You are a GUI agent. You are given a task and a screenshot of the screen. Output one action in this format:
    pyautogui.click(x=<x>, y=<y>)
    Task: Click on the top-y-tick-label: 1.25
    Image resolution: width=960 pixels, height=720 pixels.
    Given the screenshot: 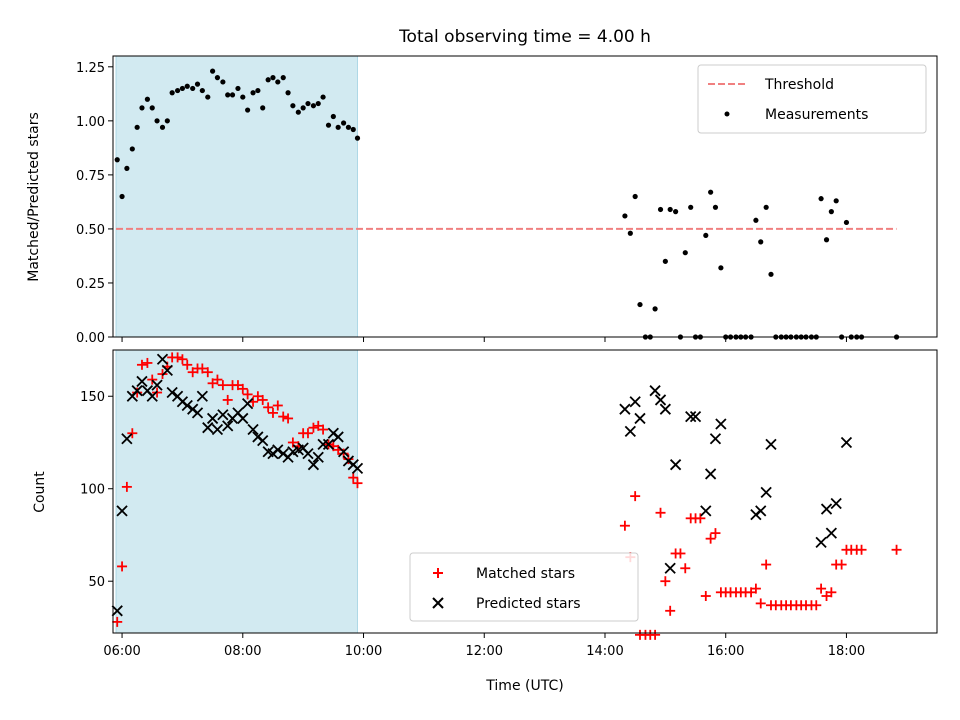 What is the action you would take?
    pyautogui.click(x=90, y=68)
    